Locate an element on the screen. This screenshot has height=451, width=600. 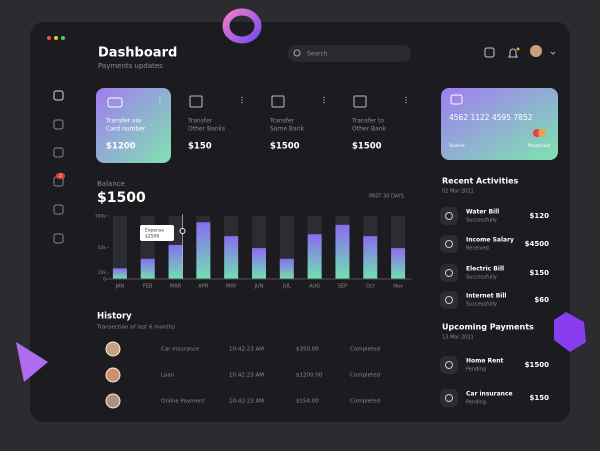
x-tick-label: MAR is located at coordinates (176, 287).